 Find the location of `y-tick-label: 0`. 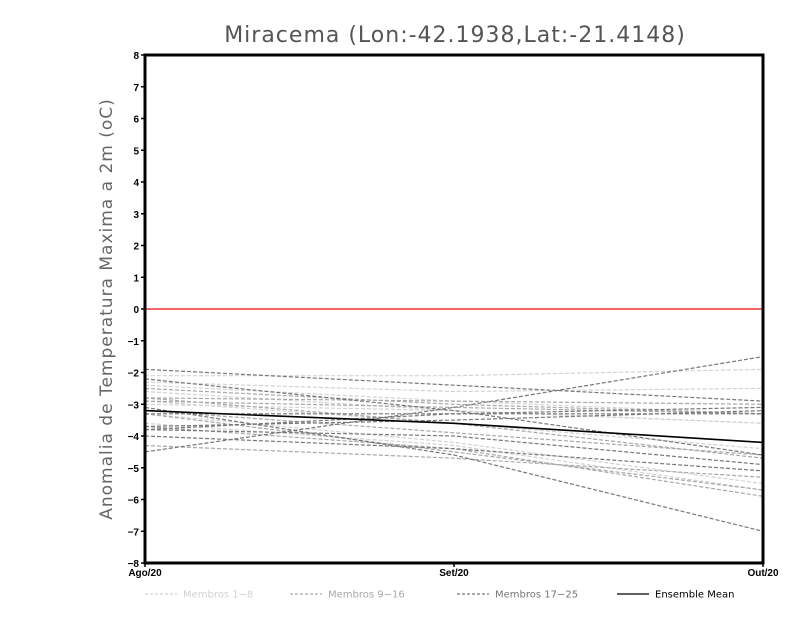

y-tick-label: 0 is located at coordinates (136, 310).